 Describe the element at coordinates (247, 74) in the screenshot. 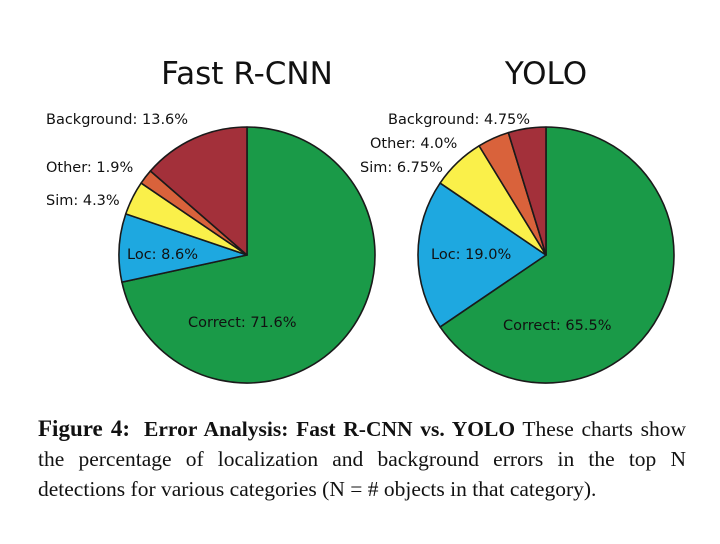

I see `chart-title-fast-rcnn: Fast R-CNN` at that location.